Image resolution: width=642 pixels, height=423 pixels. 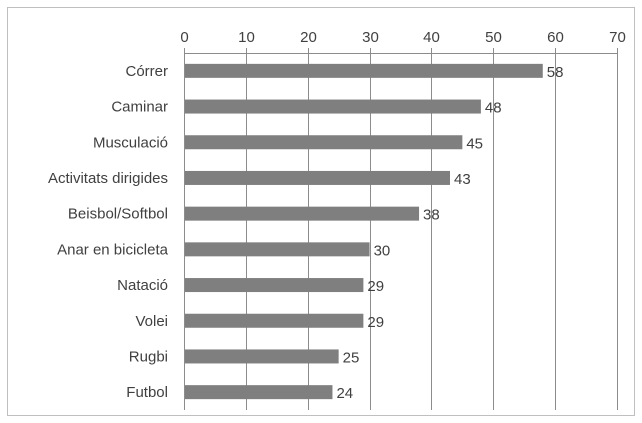 What do you see at coordinates (184, 37) in the screenshot?
I see `x-tick-label-0: 0` at bounding box center [184, 37].